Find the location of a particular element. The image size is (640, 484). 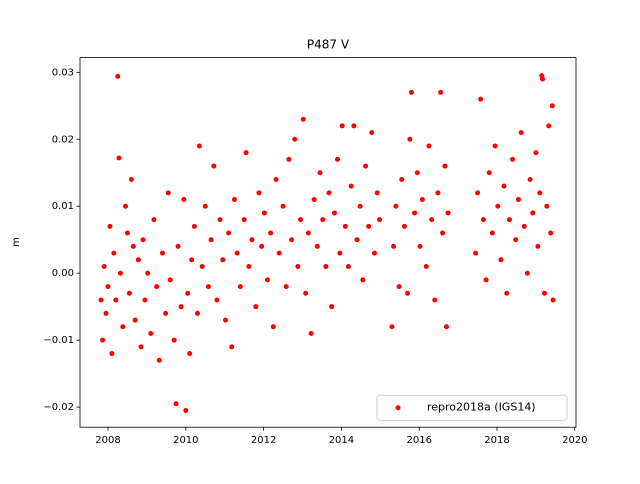

y-axis-label: m is located at coordinates (16, 242).